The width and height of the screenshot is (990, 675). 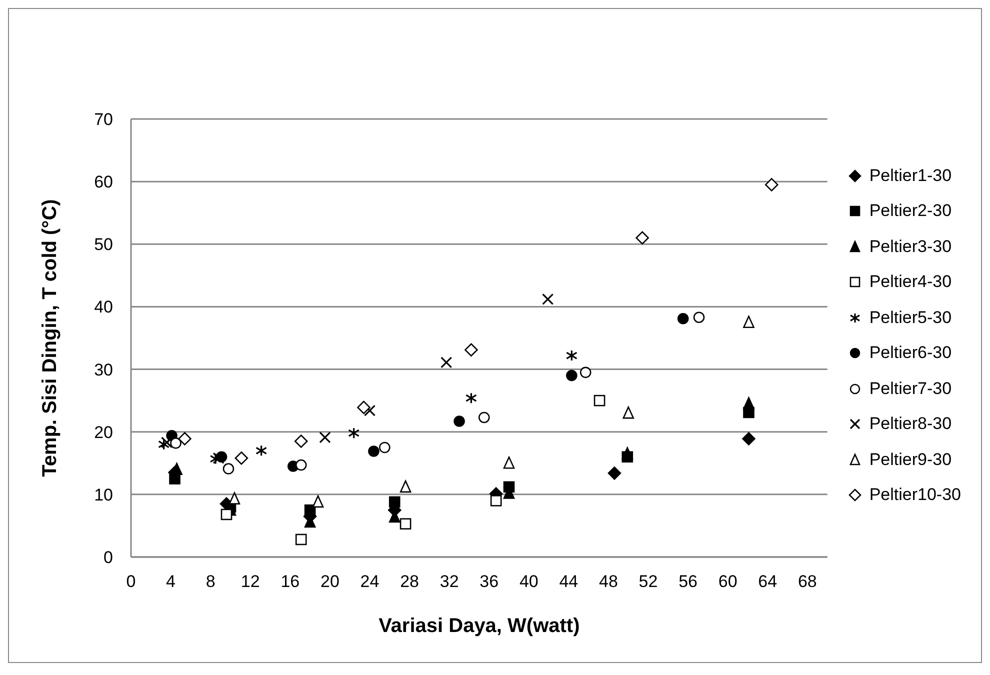 What do you see at coordinates (489, 582) in the screenshot?
I see `x-tick-label: 36` at bounding box center [489, 582].